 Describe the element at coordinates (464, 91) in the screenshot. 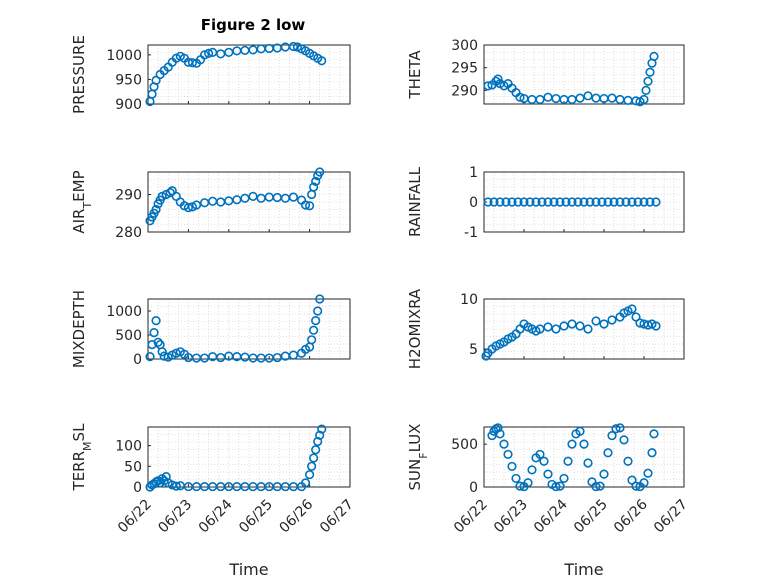

I see `y-tick-label: 290` at that location.